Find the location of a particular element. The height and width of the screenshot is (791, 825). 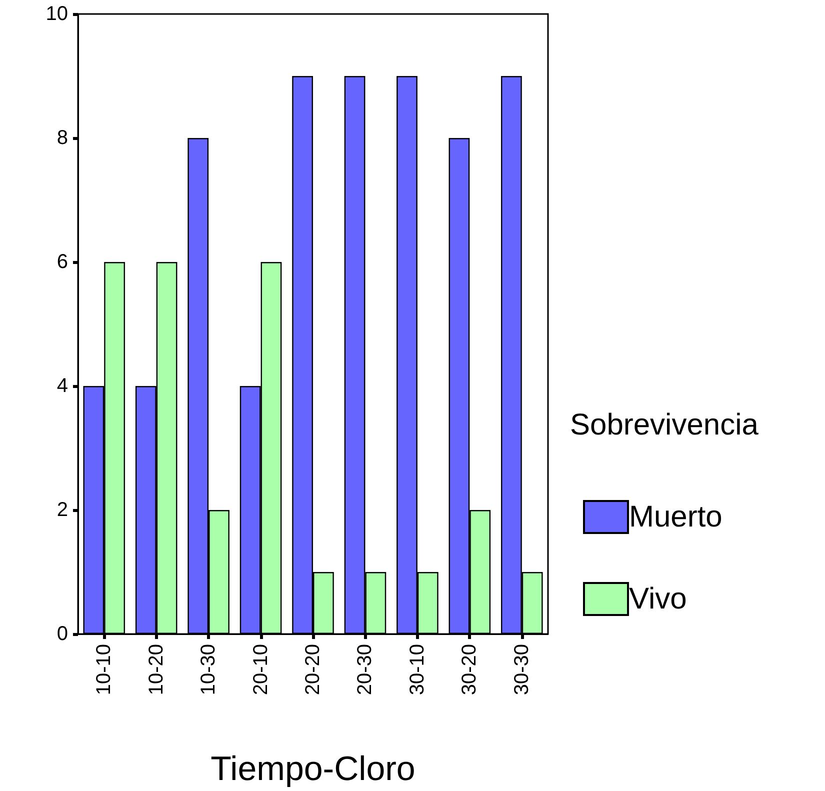

legend-label: Muerto is located at coordinates (675, 517).